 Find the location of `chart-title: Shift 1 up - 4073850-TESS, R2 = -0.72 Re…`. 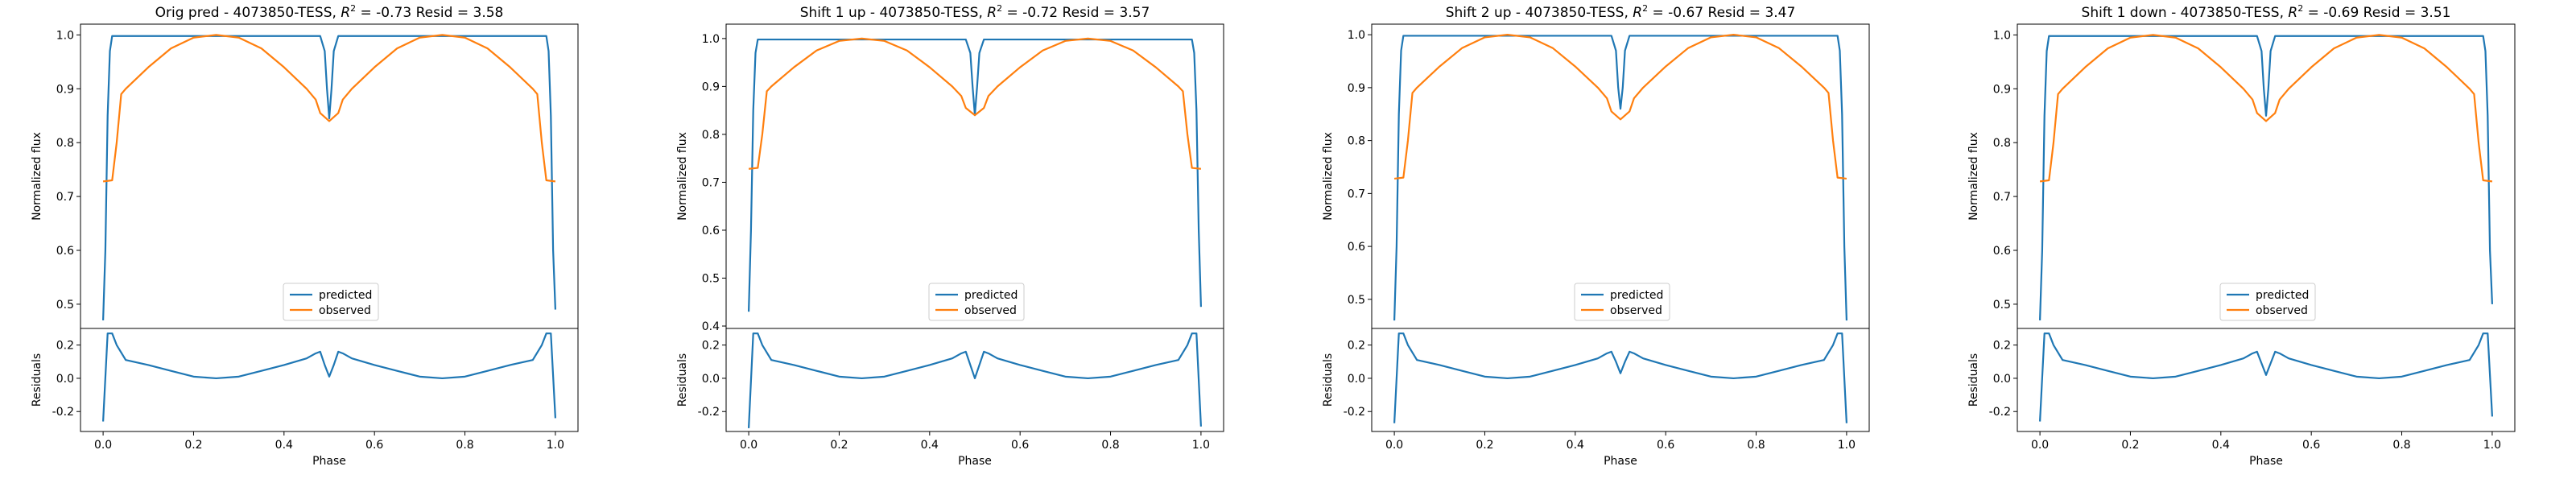

chart-title: Shift 1 up - 4073850-TESS, R2 = -0.72 Re… is located at coordinates (975, 12).